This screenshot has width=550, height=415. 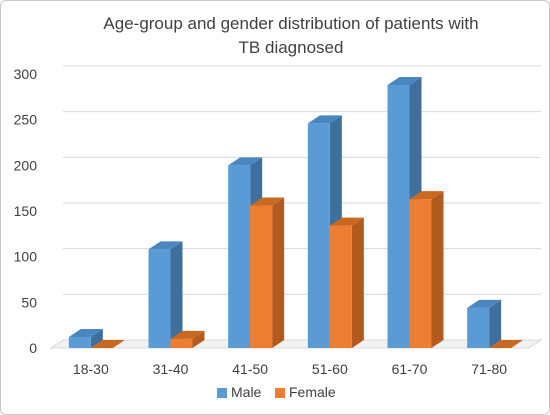 I want to click on legend-label-female: Female, so click(x=312, y=392).